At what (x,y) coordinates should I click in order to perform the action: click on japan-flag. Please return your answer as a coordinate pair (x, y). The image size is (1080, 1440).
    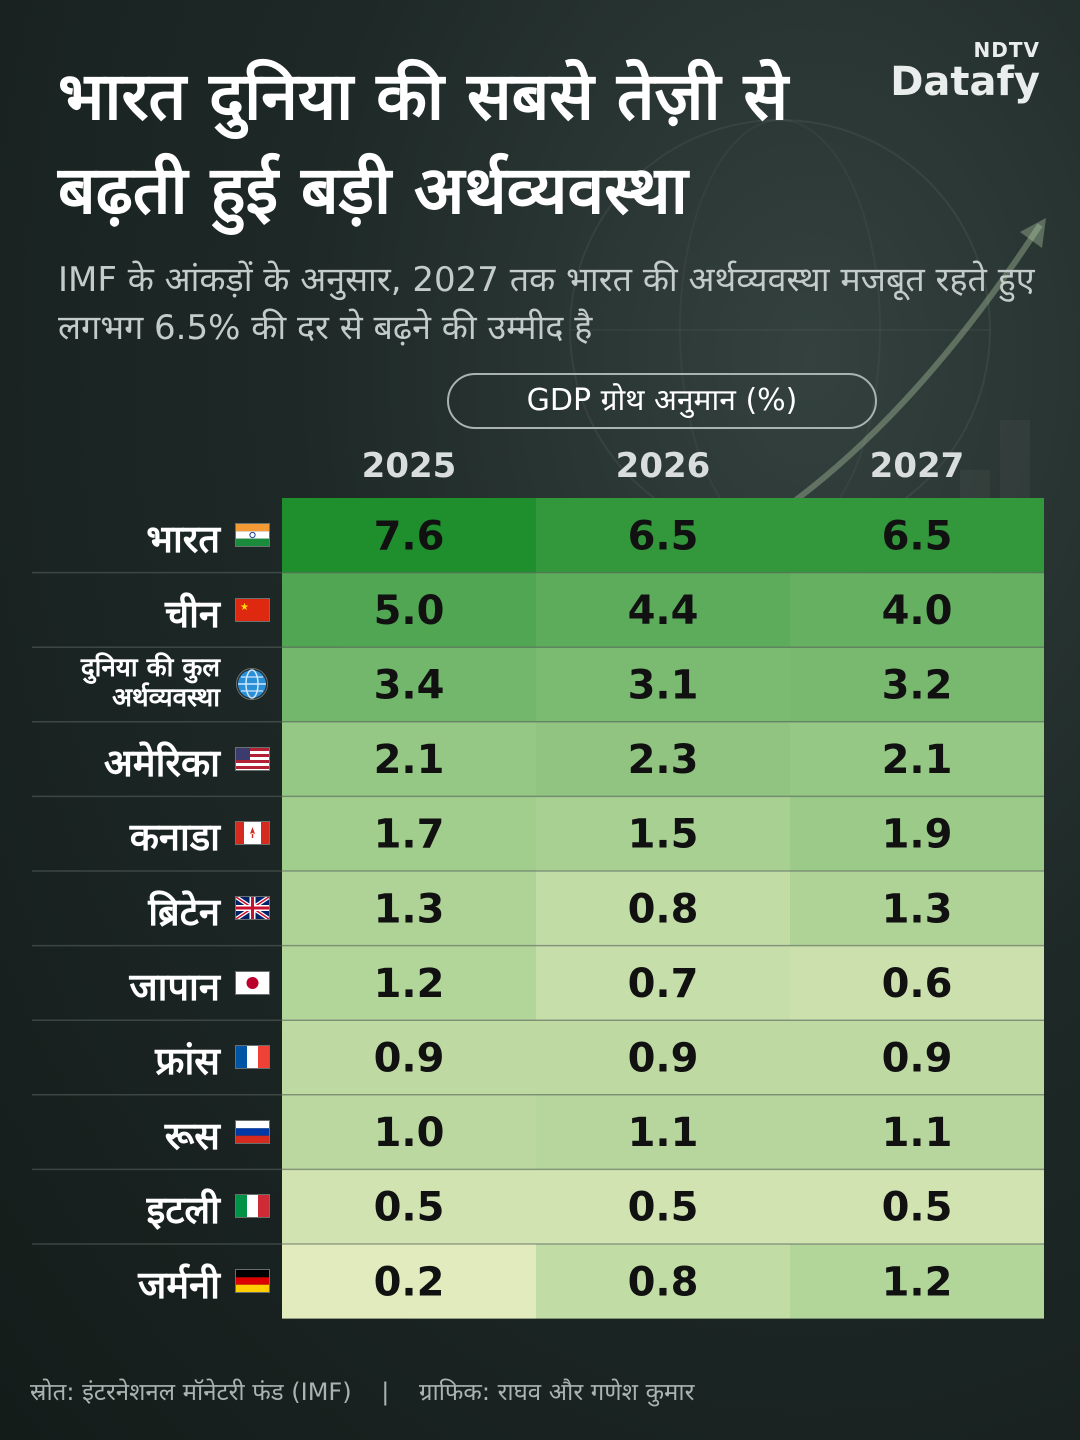
    Looking at the image, I should click on (252, 982).